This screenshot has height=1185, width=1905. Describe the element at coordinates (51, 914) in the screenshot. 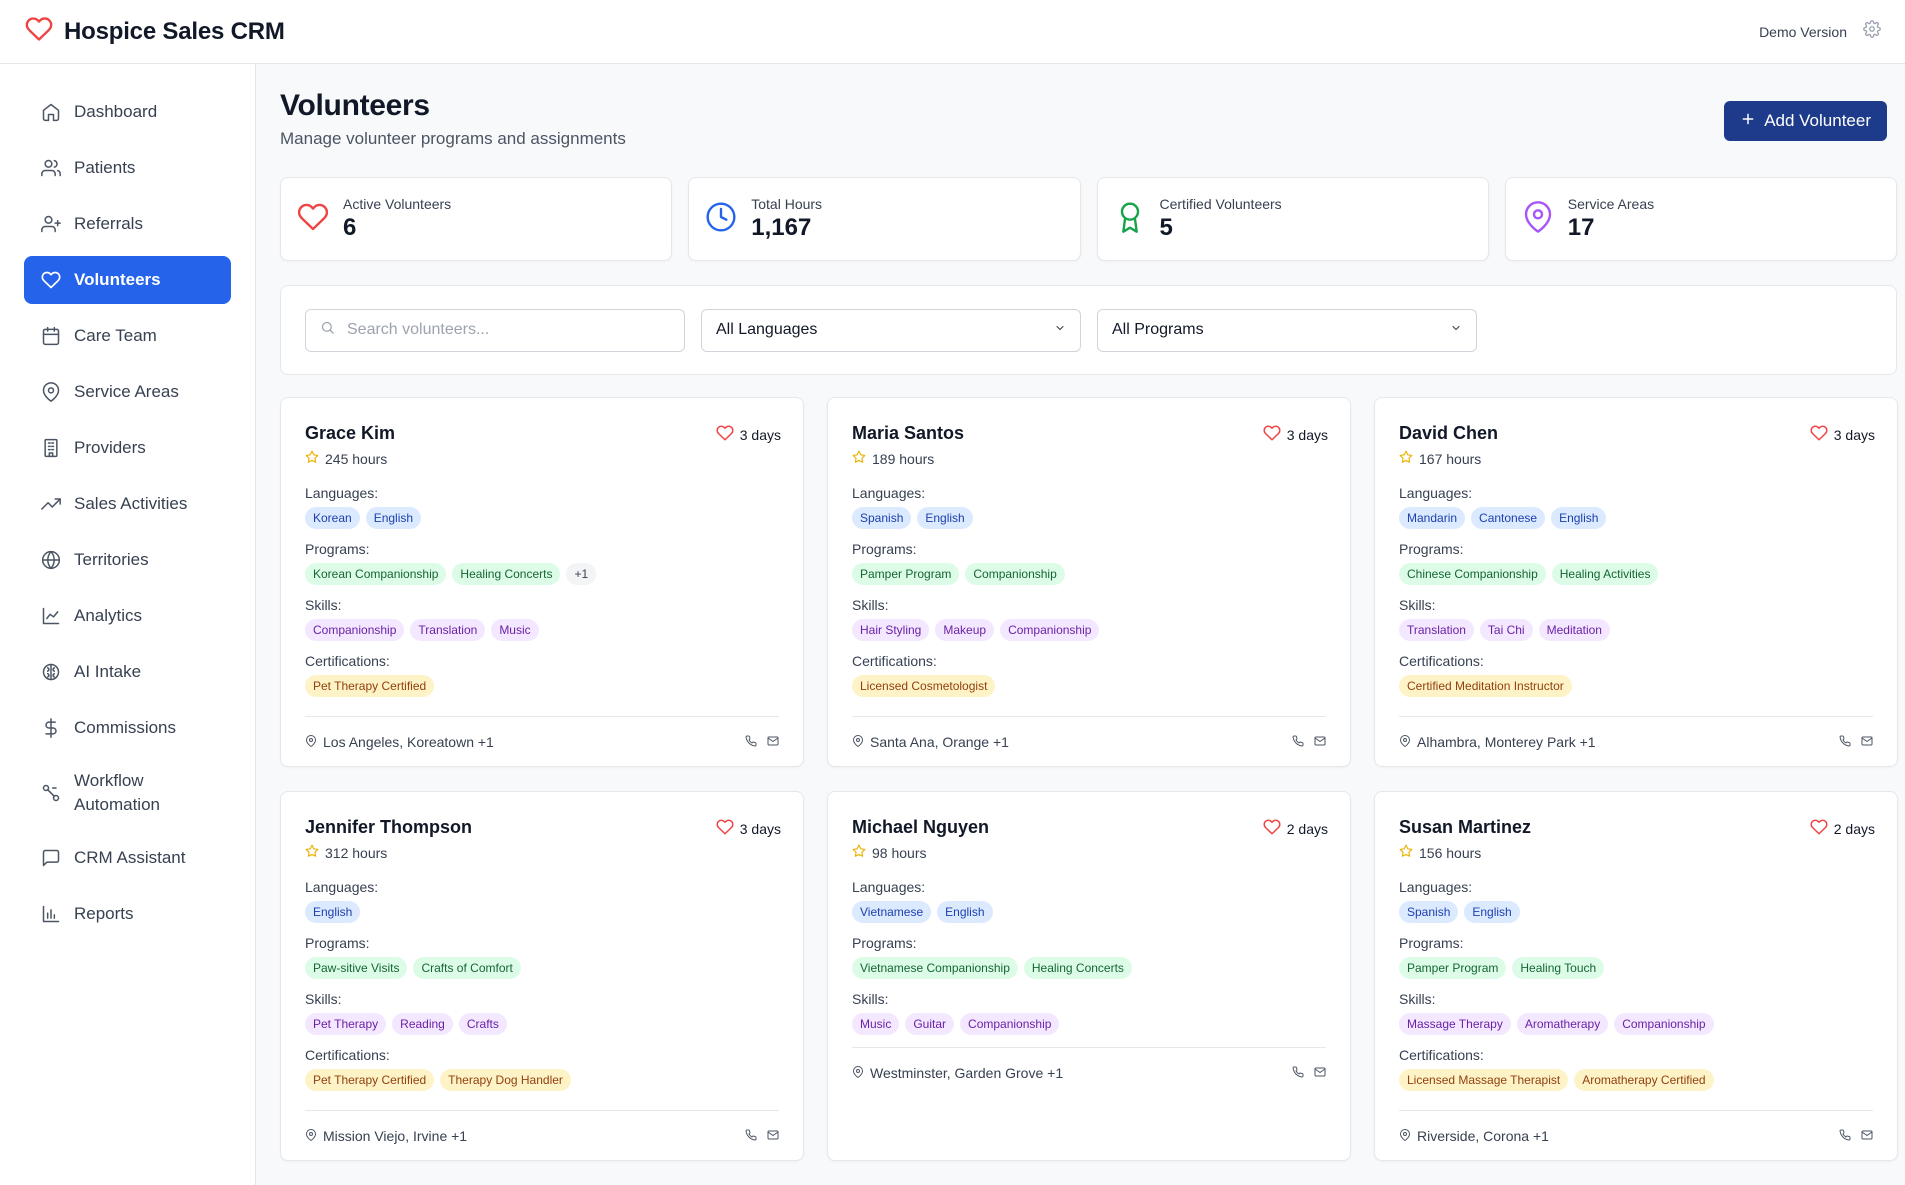

I see `bar-chart-icon` at that location.